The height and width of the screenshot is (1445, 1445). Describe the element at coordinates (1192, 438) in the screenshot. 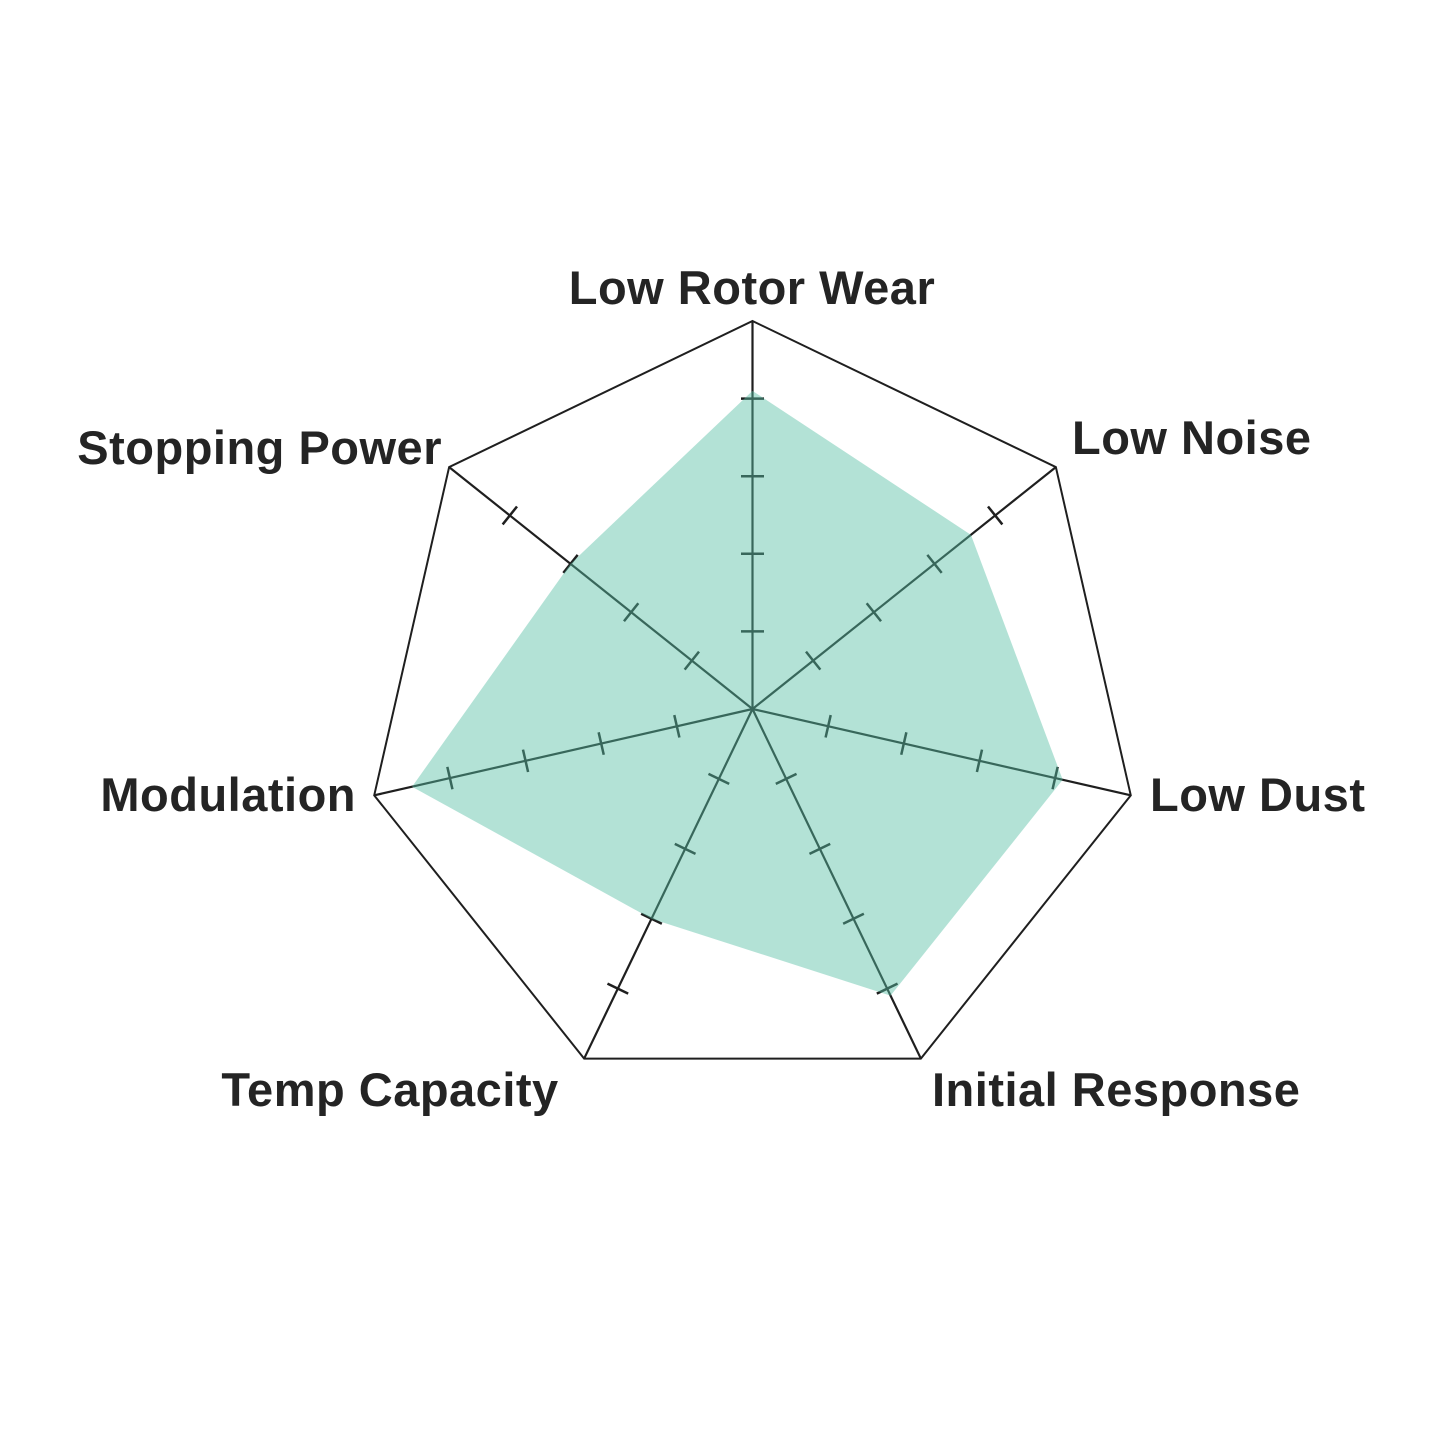

I see `axis-label-low-noise: Low Noise` at that location.